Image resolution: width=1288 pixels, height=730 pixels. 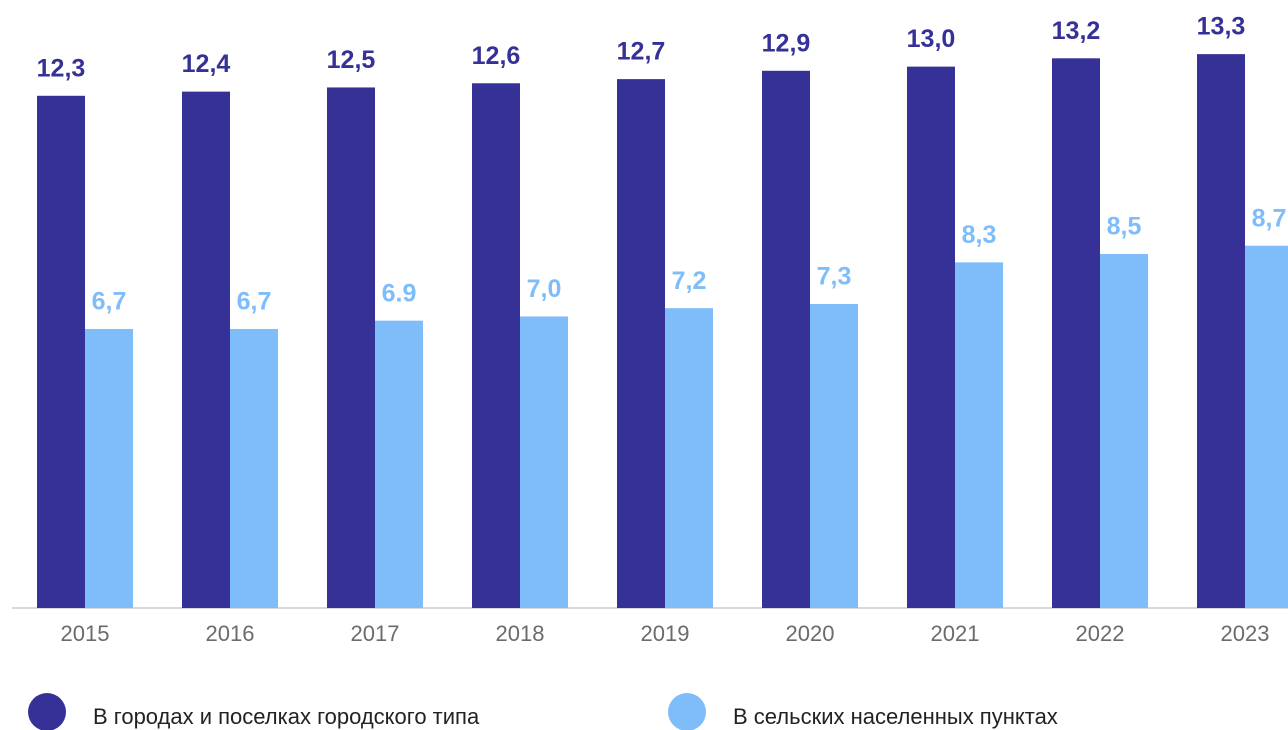 I want to click on value-label: 12,4, so click(x=206, y=64).